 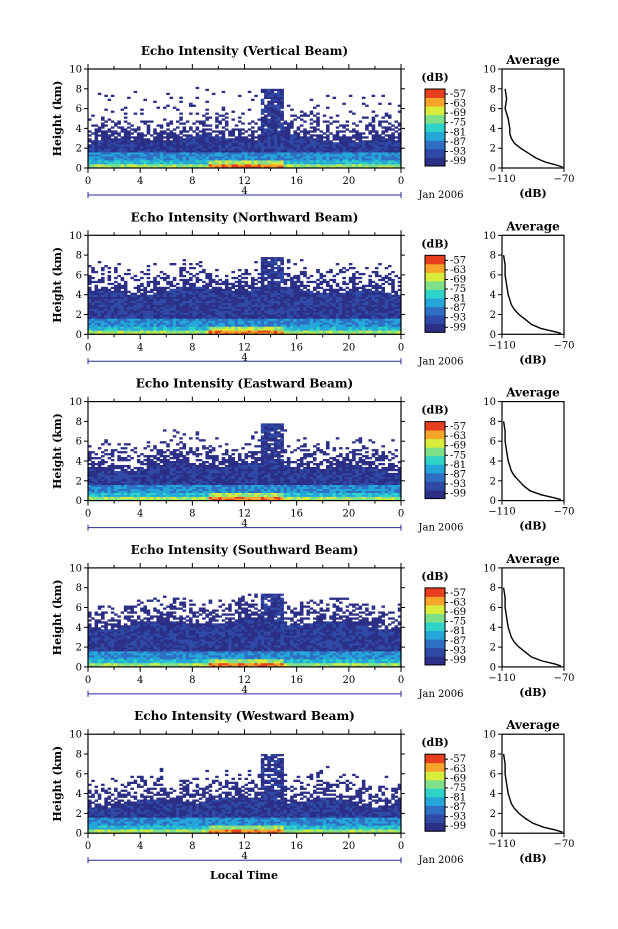 What do you see at coordinates (493, 814) in the screenshot?
I see `average-y-tick-label: 2` at bounding box center [493, 814].